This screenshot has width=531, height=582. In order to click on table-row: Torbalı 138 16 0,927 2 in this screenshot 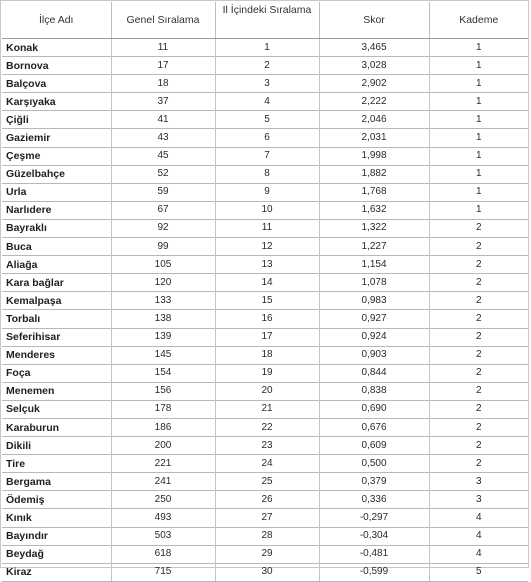, I will do `click(265, 318)`.